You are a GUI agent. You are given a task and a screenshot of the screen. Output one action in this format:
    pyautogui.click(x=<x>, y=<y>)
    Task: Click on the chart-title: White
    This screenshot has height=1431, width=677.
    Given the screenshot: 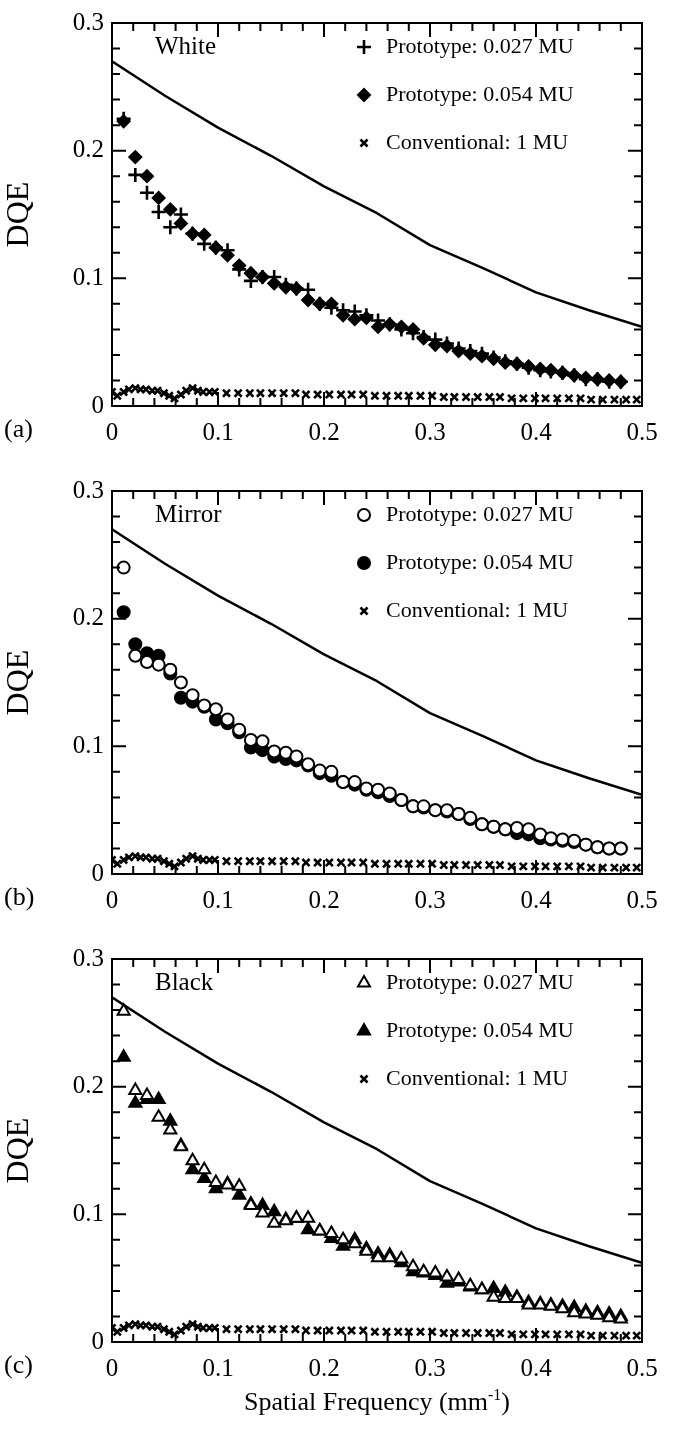 What is the action you would take?
    pyautogui.click(x=186, y=45)
    